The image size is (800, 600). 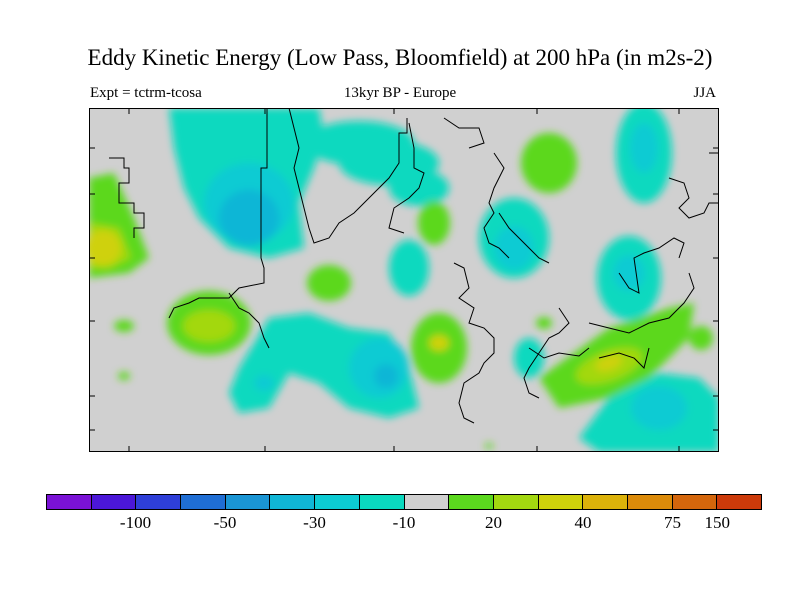 What do you see at coordinates (717, 522) in the screenshot?
I see `colorbar-tick-label: 150` at bounding box center [717, 522].